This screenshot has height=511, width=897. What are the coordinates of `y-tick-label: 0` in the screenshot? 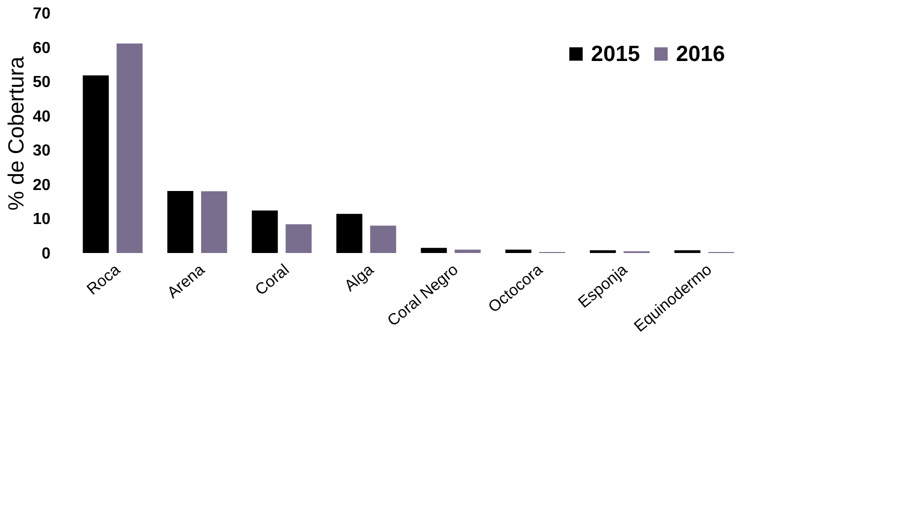 It's located at (46, 254).